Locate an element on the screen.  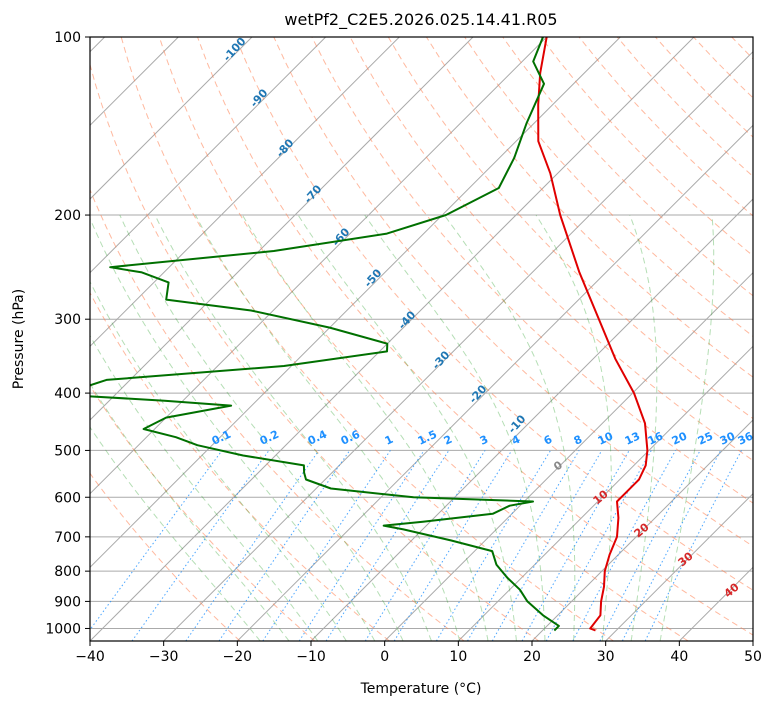
mixing-ratio-label: 1.5 is located at coordinates (427, 438).